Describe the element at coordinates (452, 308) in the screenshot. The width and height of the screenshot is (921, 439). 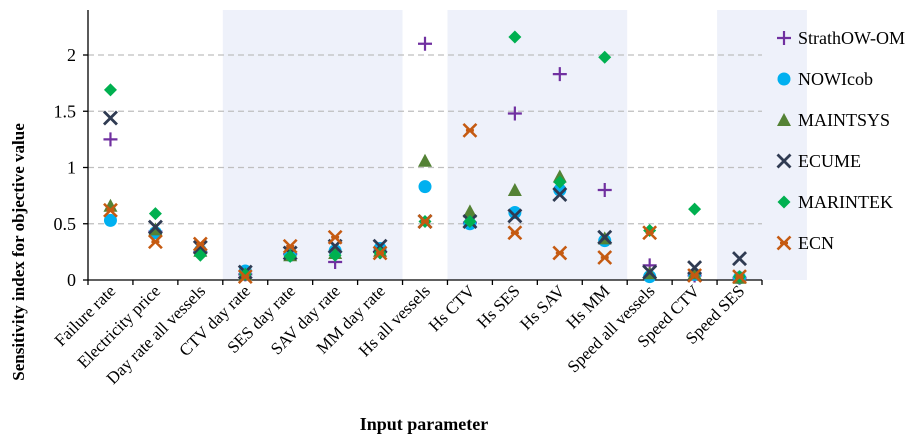
I see `x-tick-label: Hs CTV` at that location.